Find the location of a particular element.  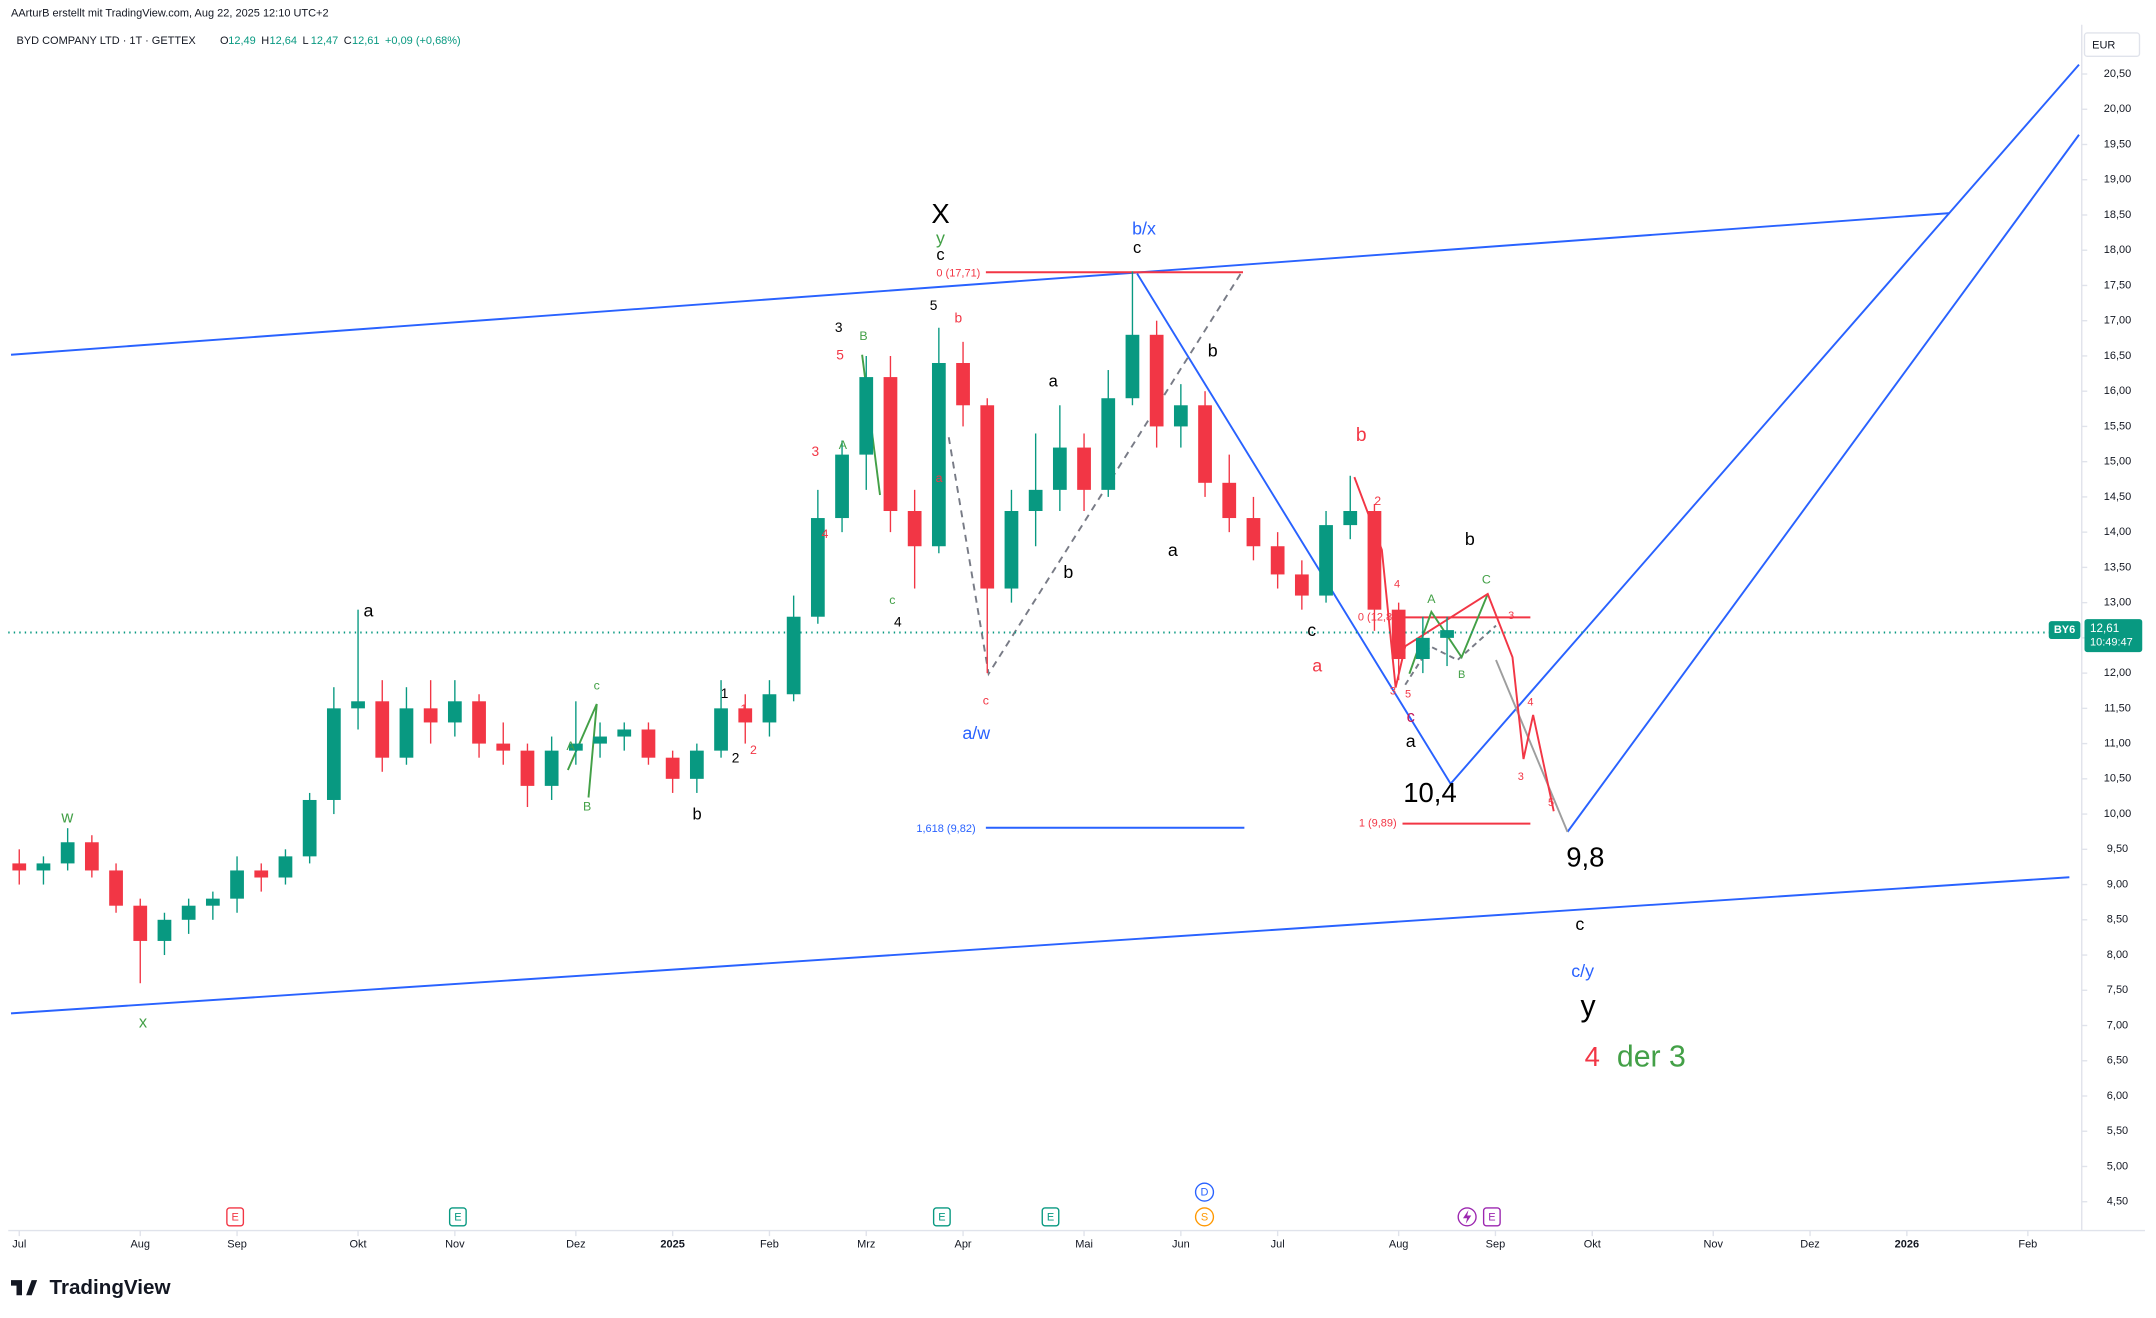

x-tick-label: 2025 is located at coordinates (672, 1244).